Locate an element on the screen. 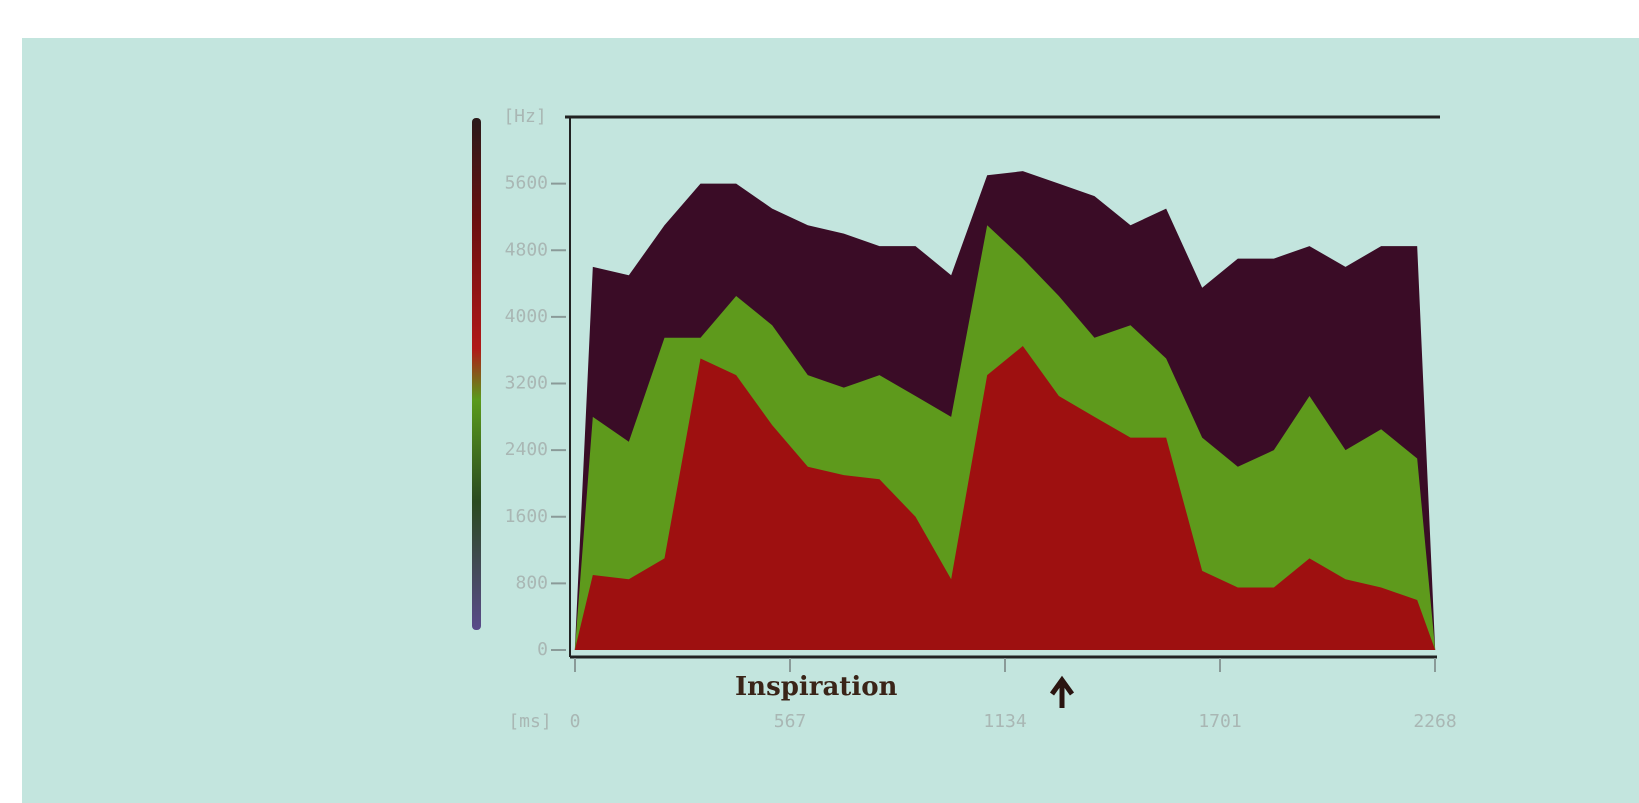 The width and height of the screenshot is (1639, 803). y-tick-label: 2400 is located at coordinates (526, 449).